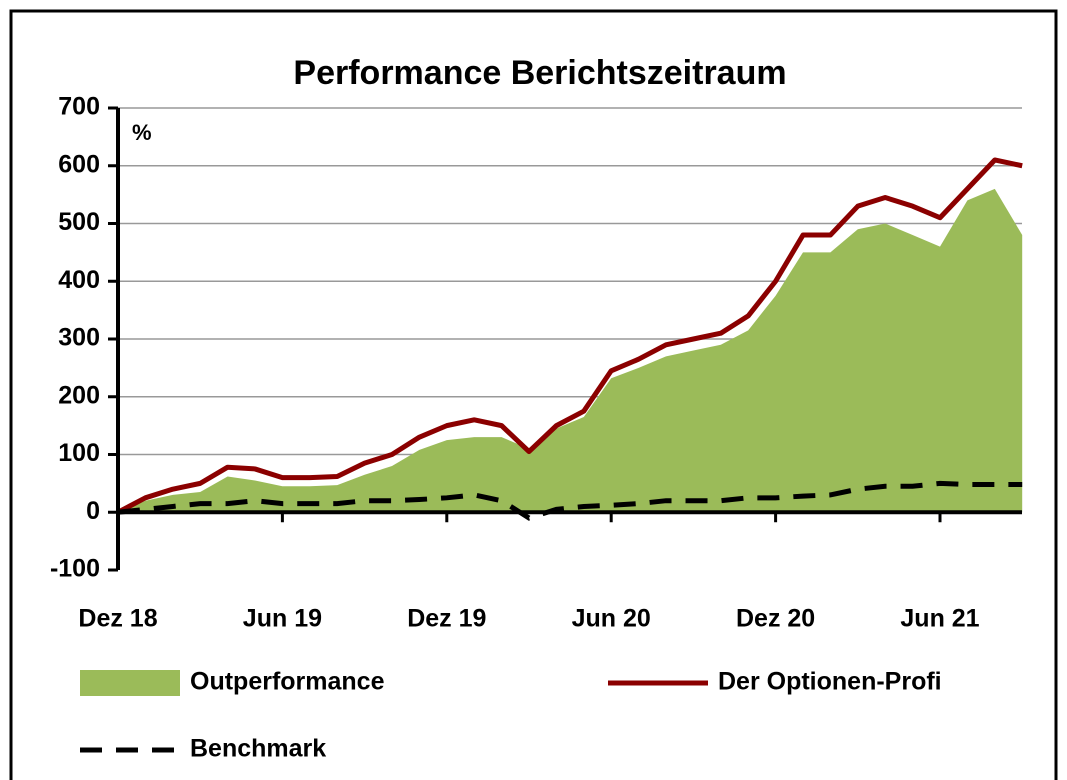 Image resolution: width=1067 pixels, height=780 pixels. Describe the element at coordinates (79, 280) in the screenshot. I see `y-tick-label: 400` at that location.